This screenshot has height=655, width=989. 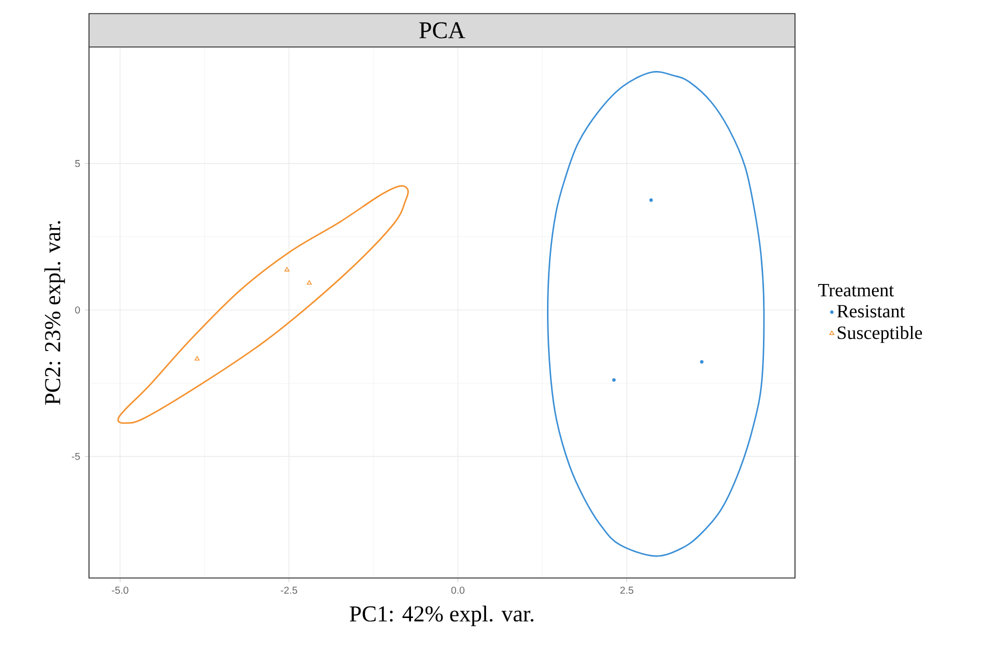 I want to click on y-tick-label: 5, so click(x=77, y=164).